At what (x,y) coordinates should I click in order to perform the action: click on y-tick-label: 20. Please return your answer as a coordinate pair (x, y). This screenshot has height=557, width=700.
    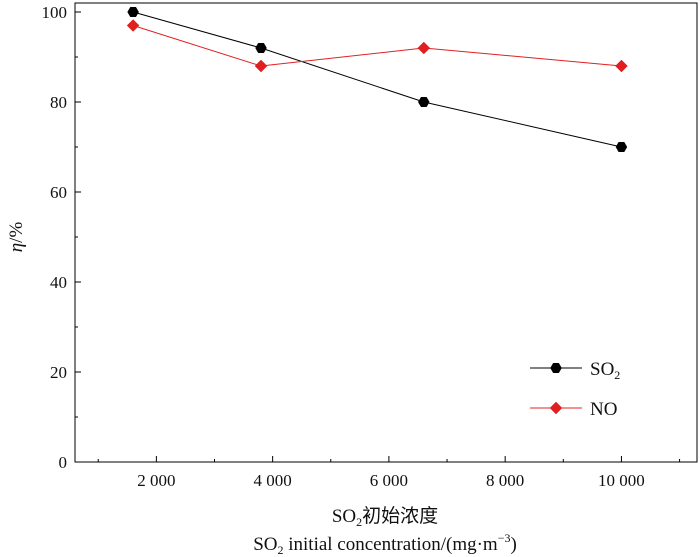
    Looking at the image, I should click on (58, 372).